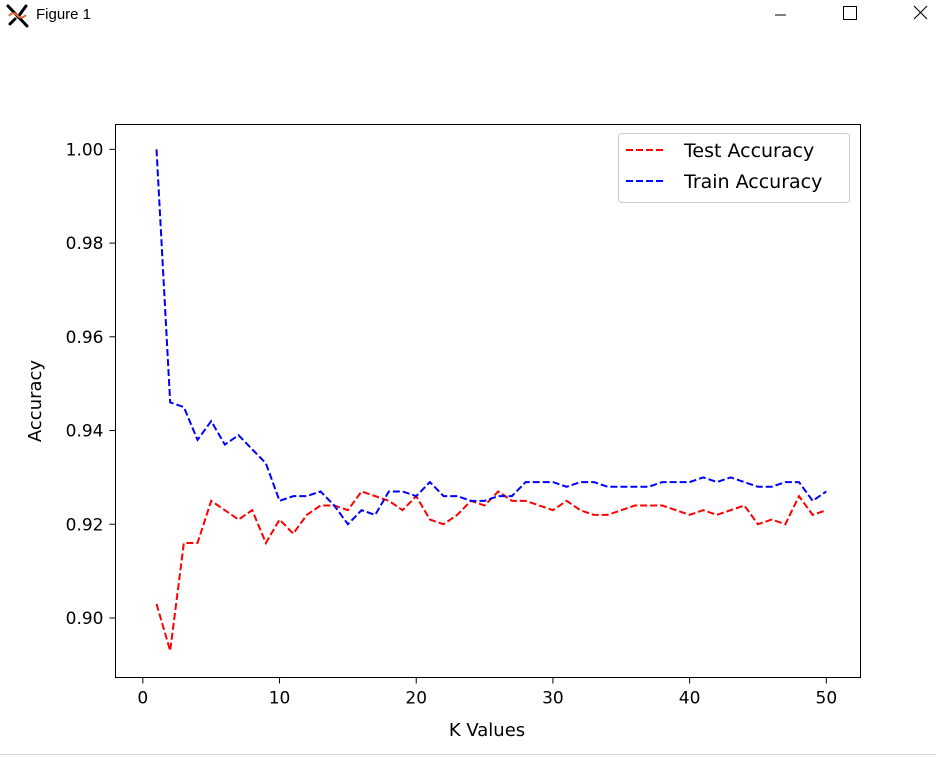  I want to click on window-bottom-border, so click(468, 754).